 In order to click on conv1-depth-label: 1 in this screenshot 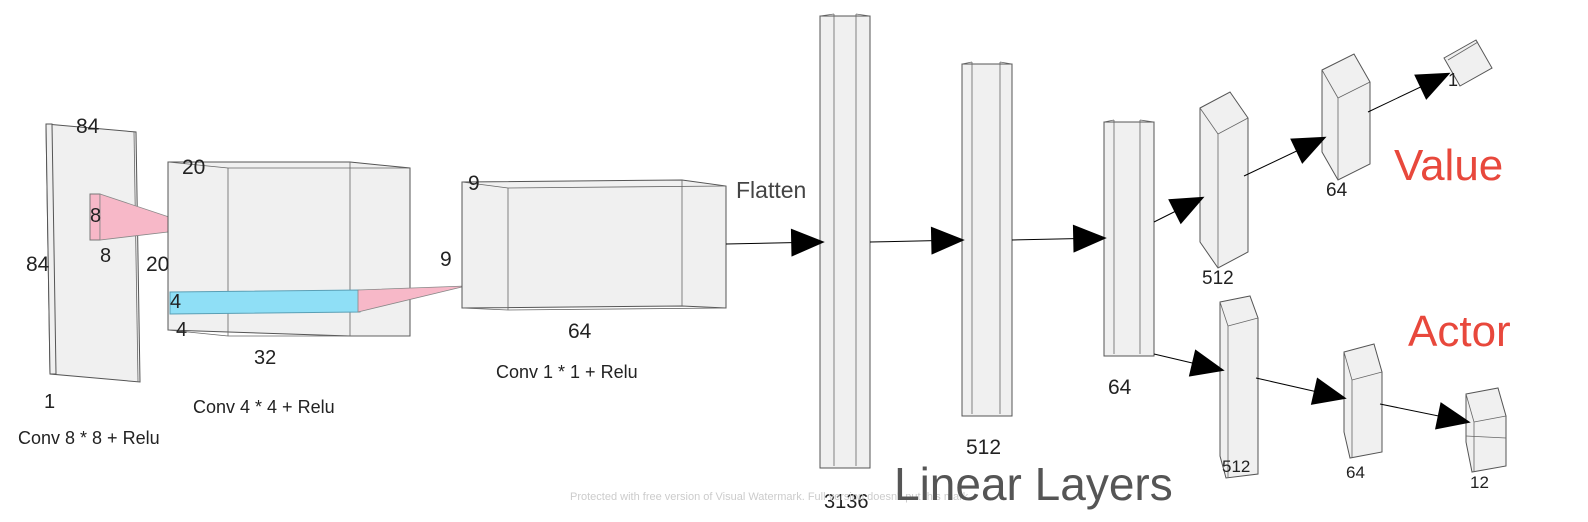, I will do `click(49, 402)`.